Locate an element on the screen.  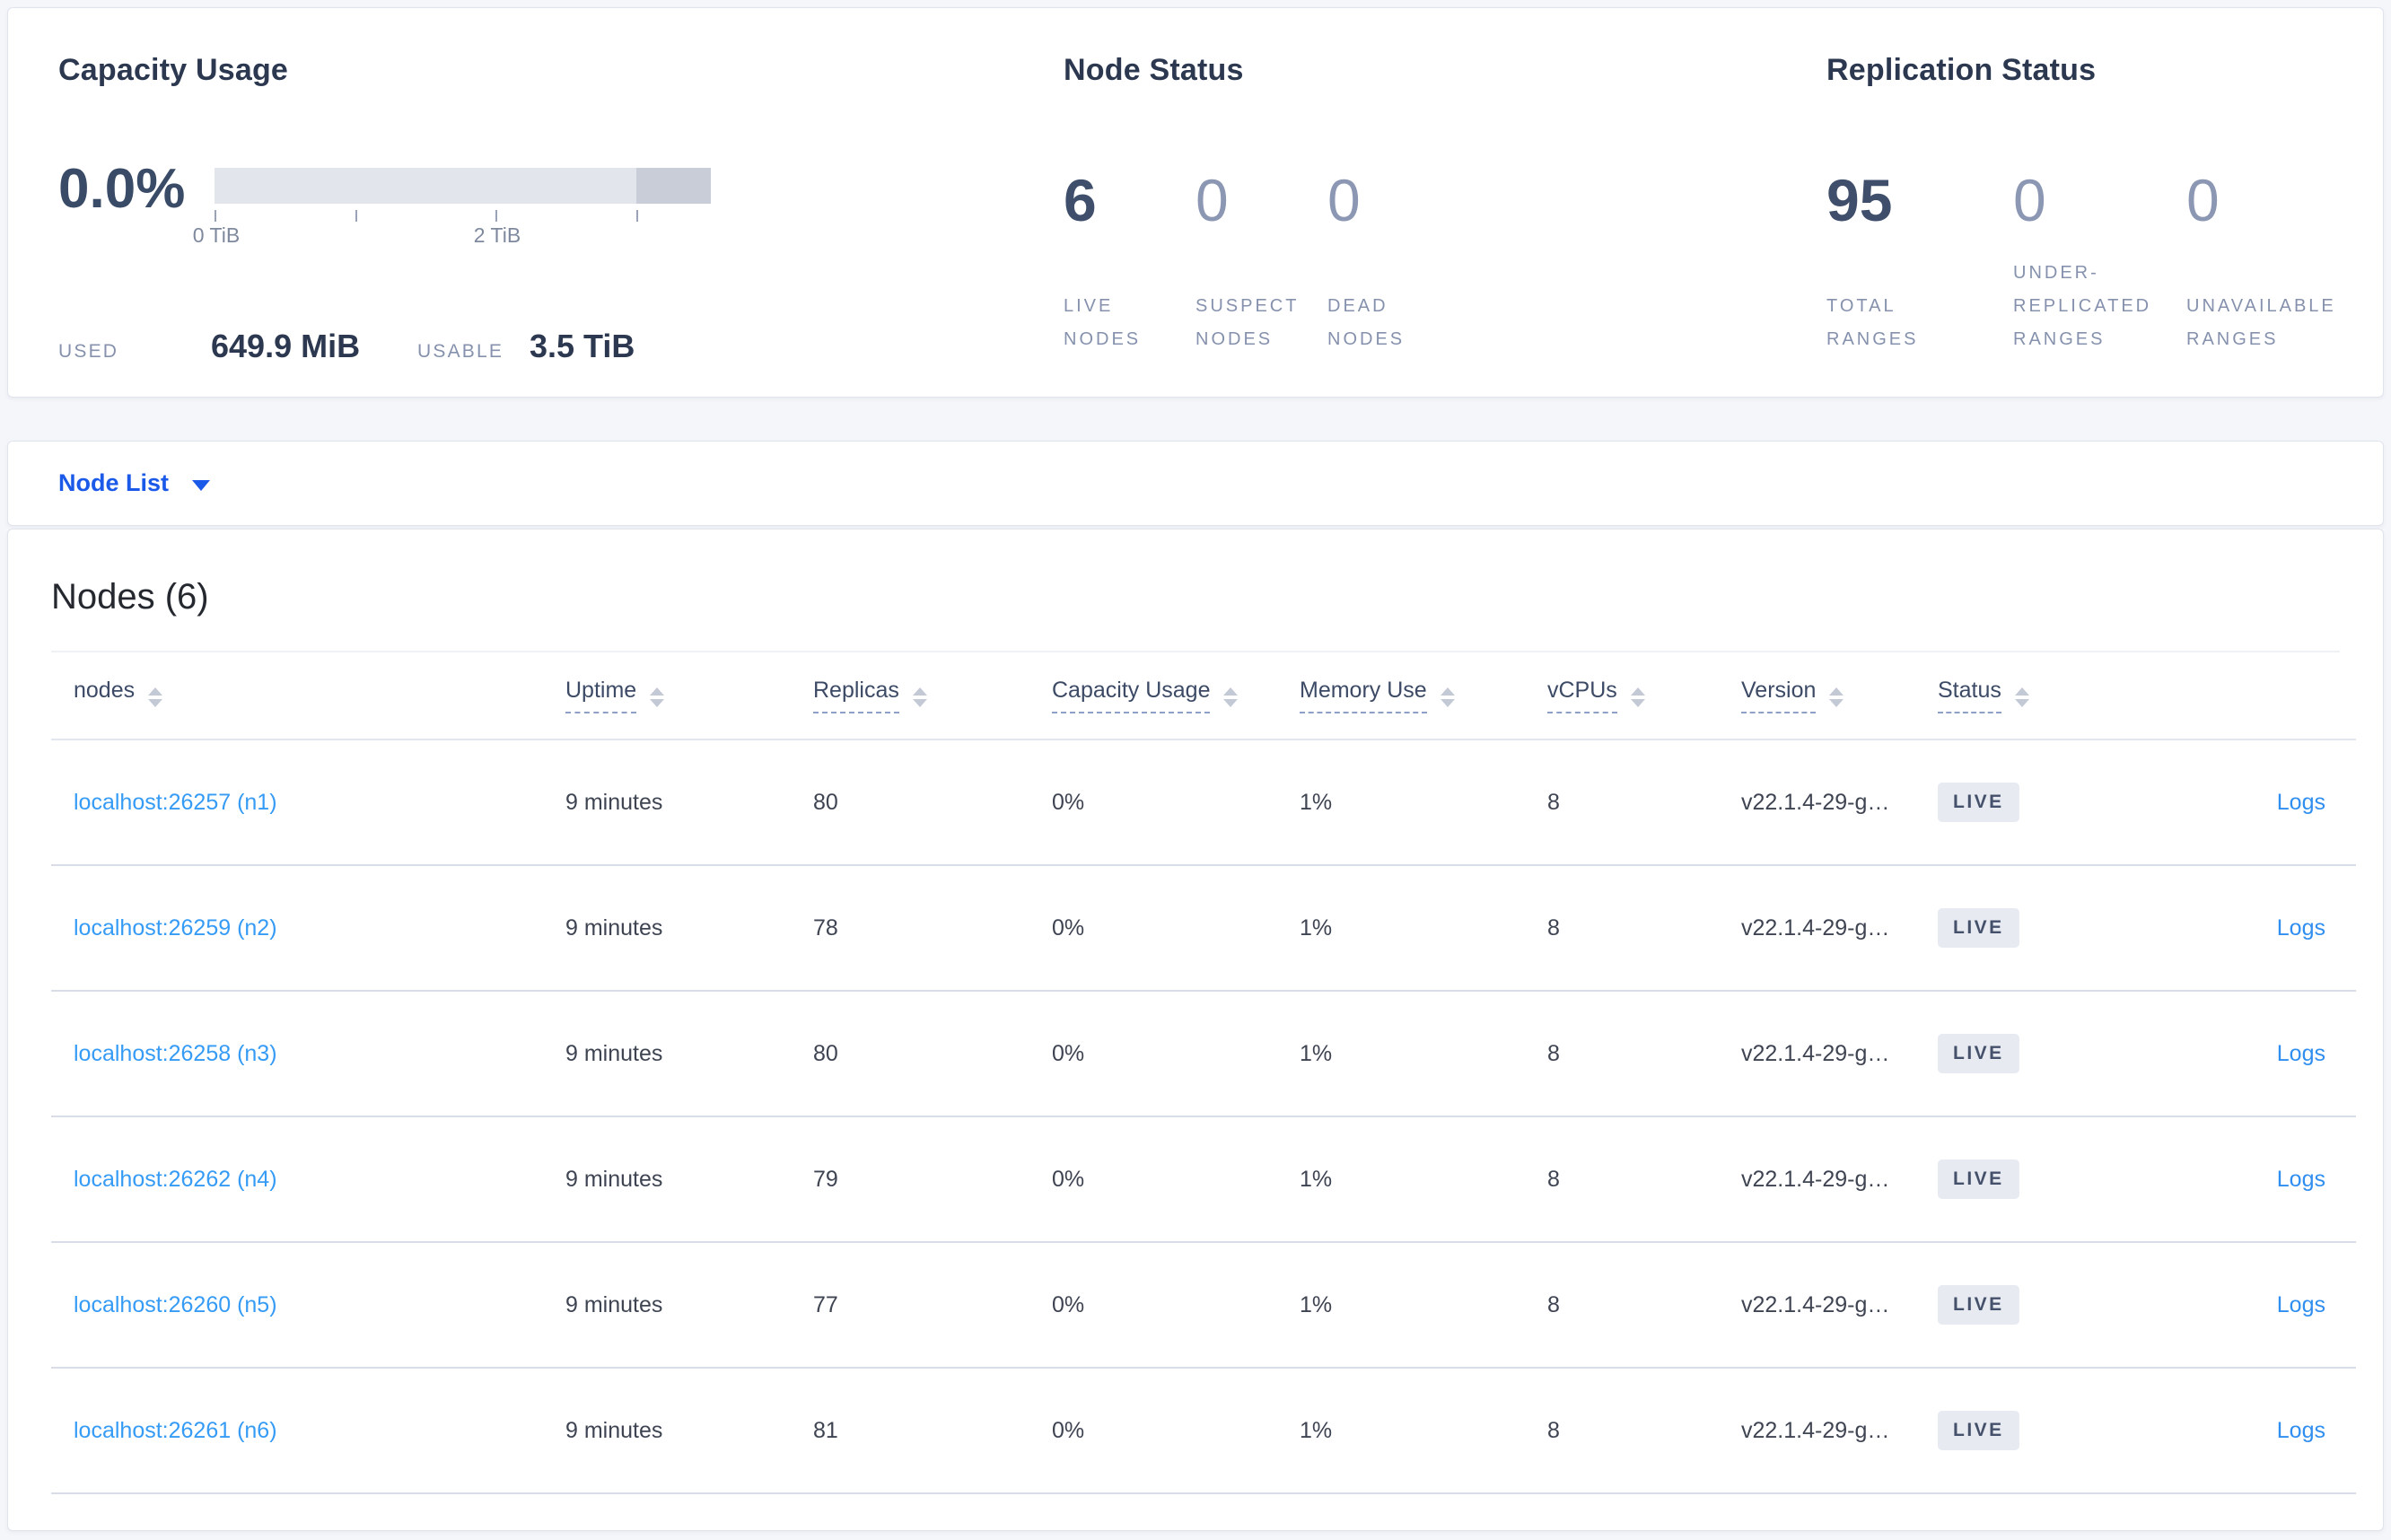
column-header-memory: Memory Use is located at coordinates (1424, 696).